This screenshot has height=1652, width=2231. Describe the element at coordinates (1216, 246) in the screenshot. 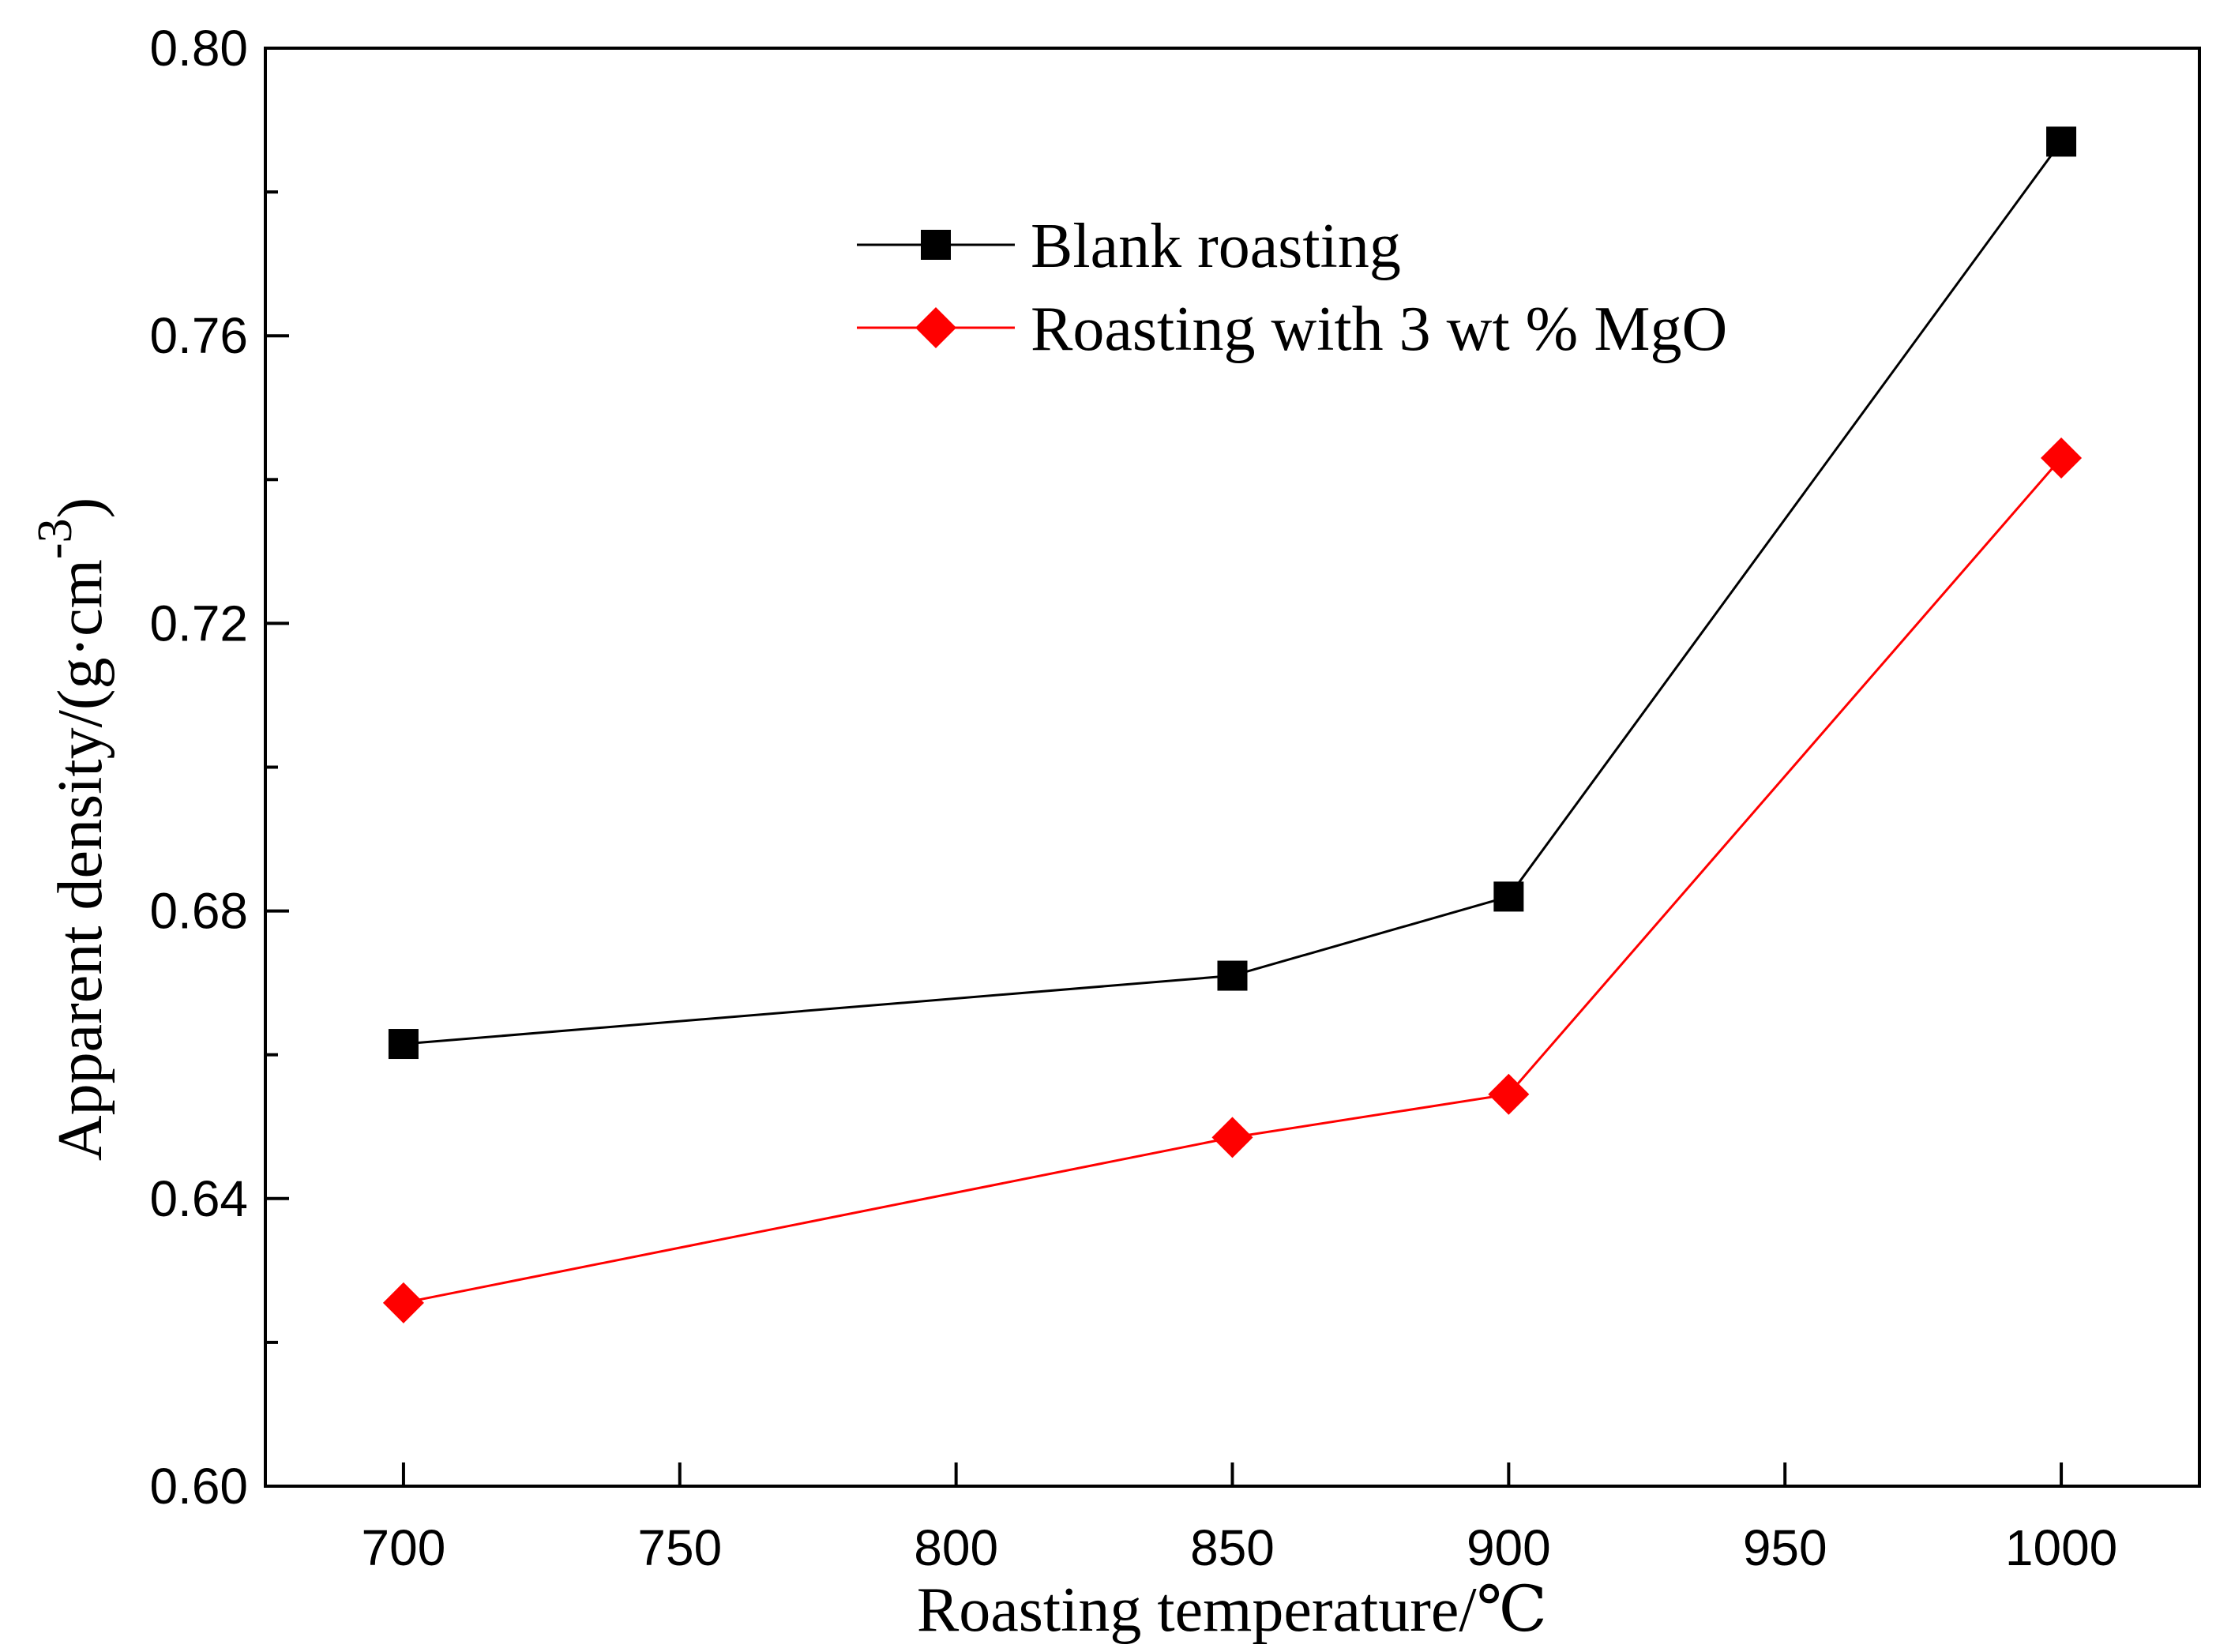

I see `legend-label-blank-roasting: Blank roasting` at that location.